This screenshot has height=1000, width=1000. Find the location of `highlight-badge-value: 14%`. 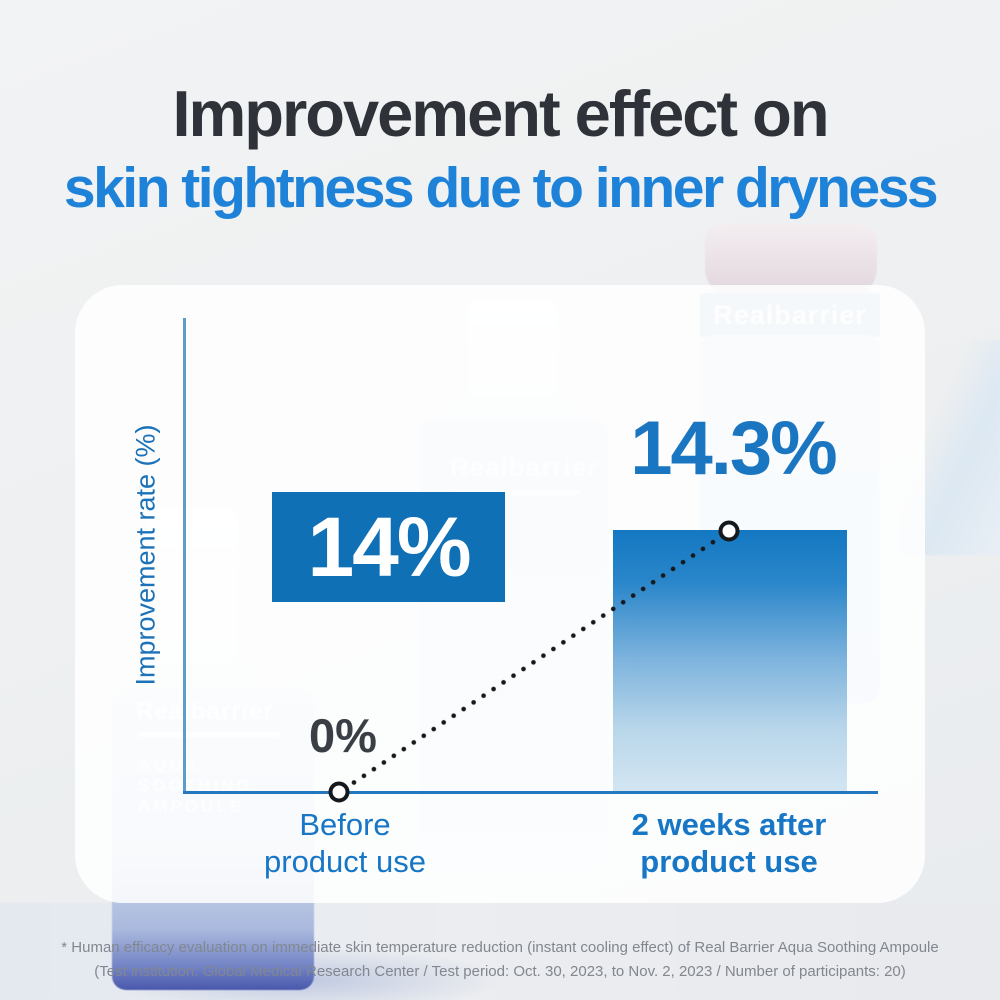

highlight-badge-value: 14% is located at coordinates (389, 546).